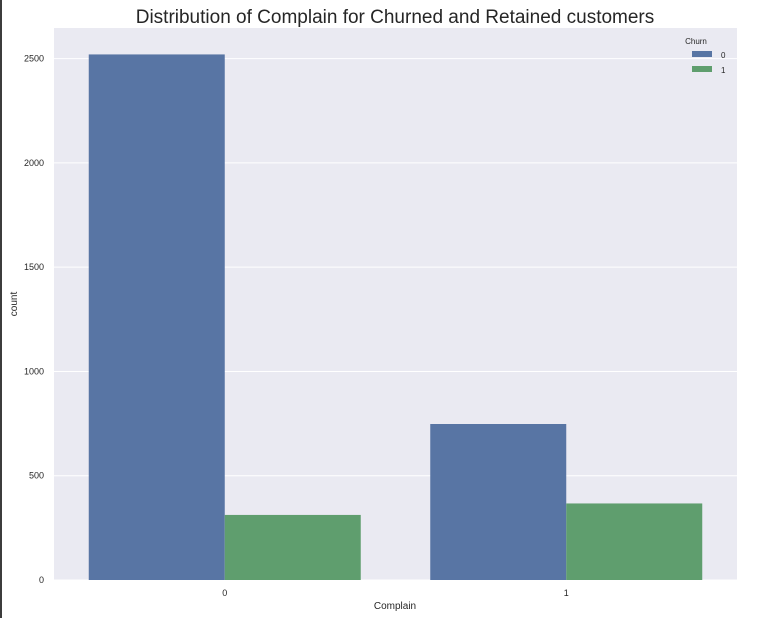 The height and width of the screenshot is (618, 761). Describe the element at coordinates (36, 476) in the screenshot. I see `y-tick-label: 500` at that location.